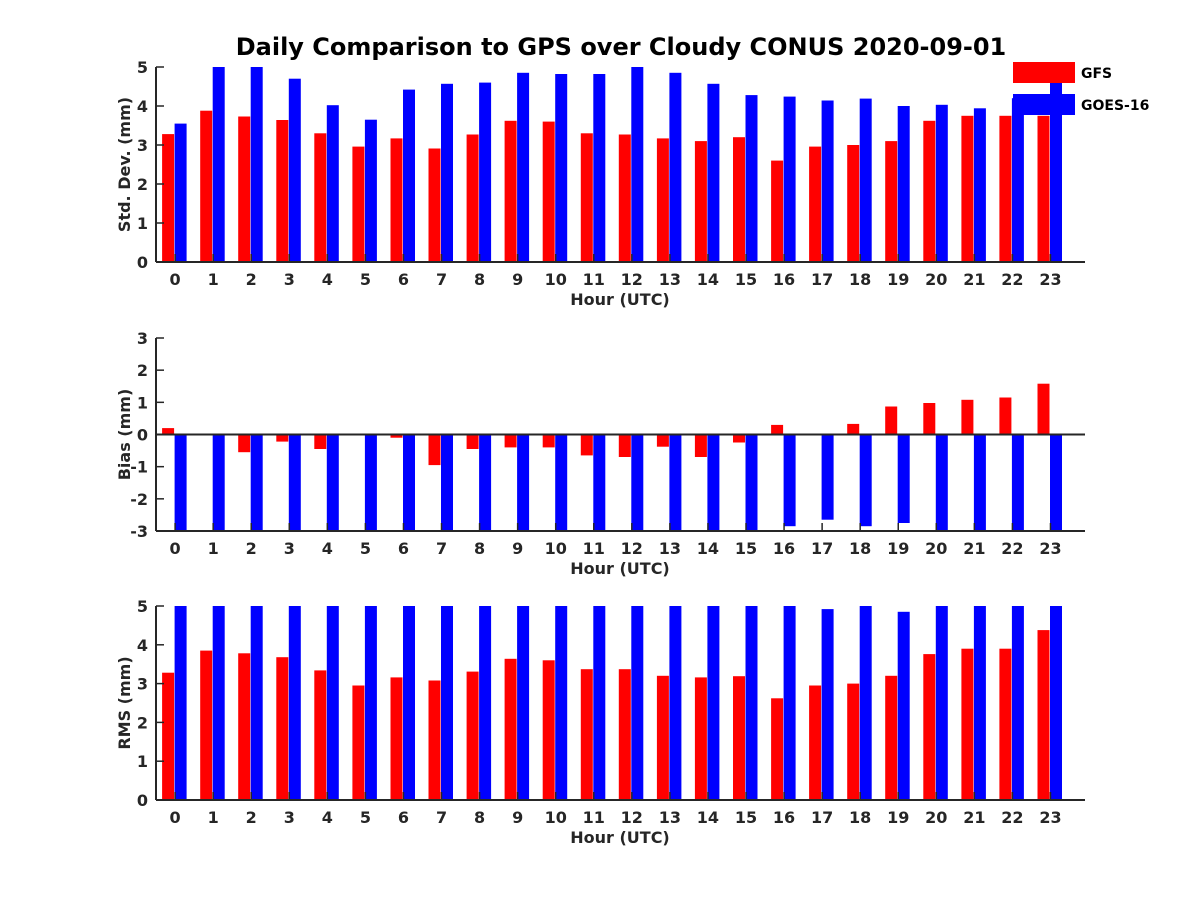 This screenshot has height=900, width=1200. I want to click on x-tick-label: 17, so click(822, 817).